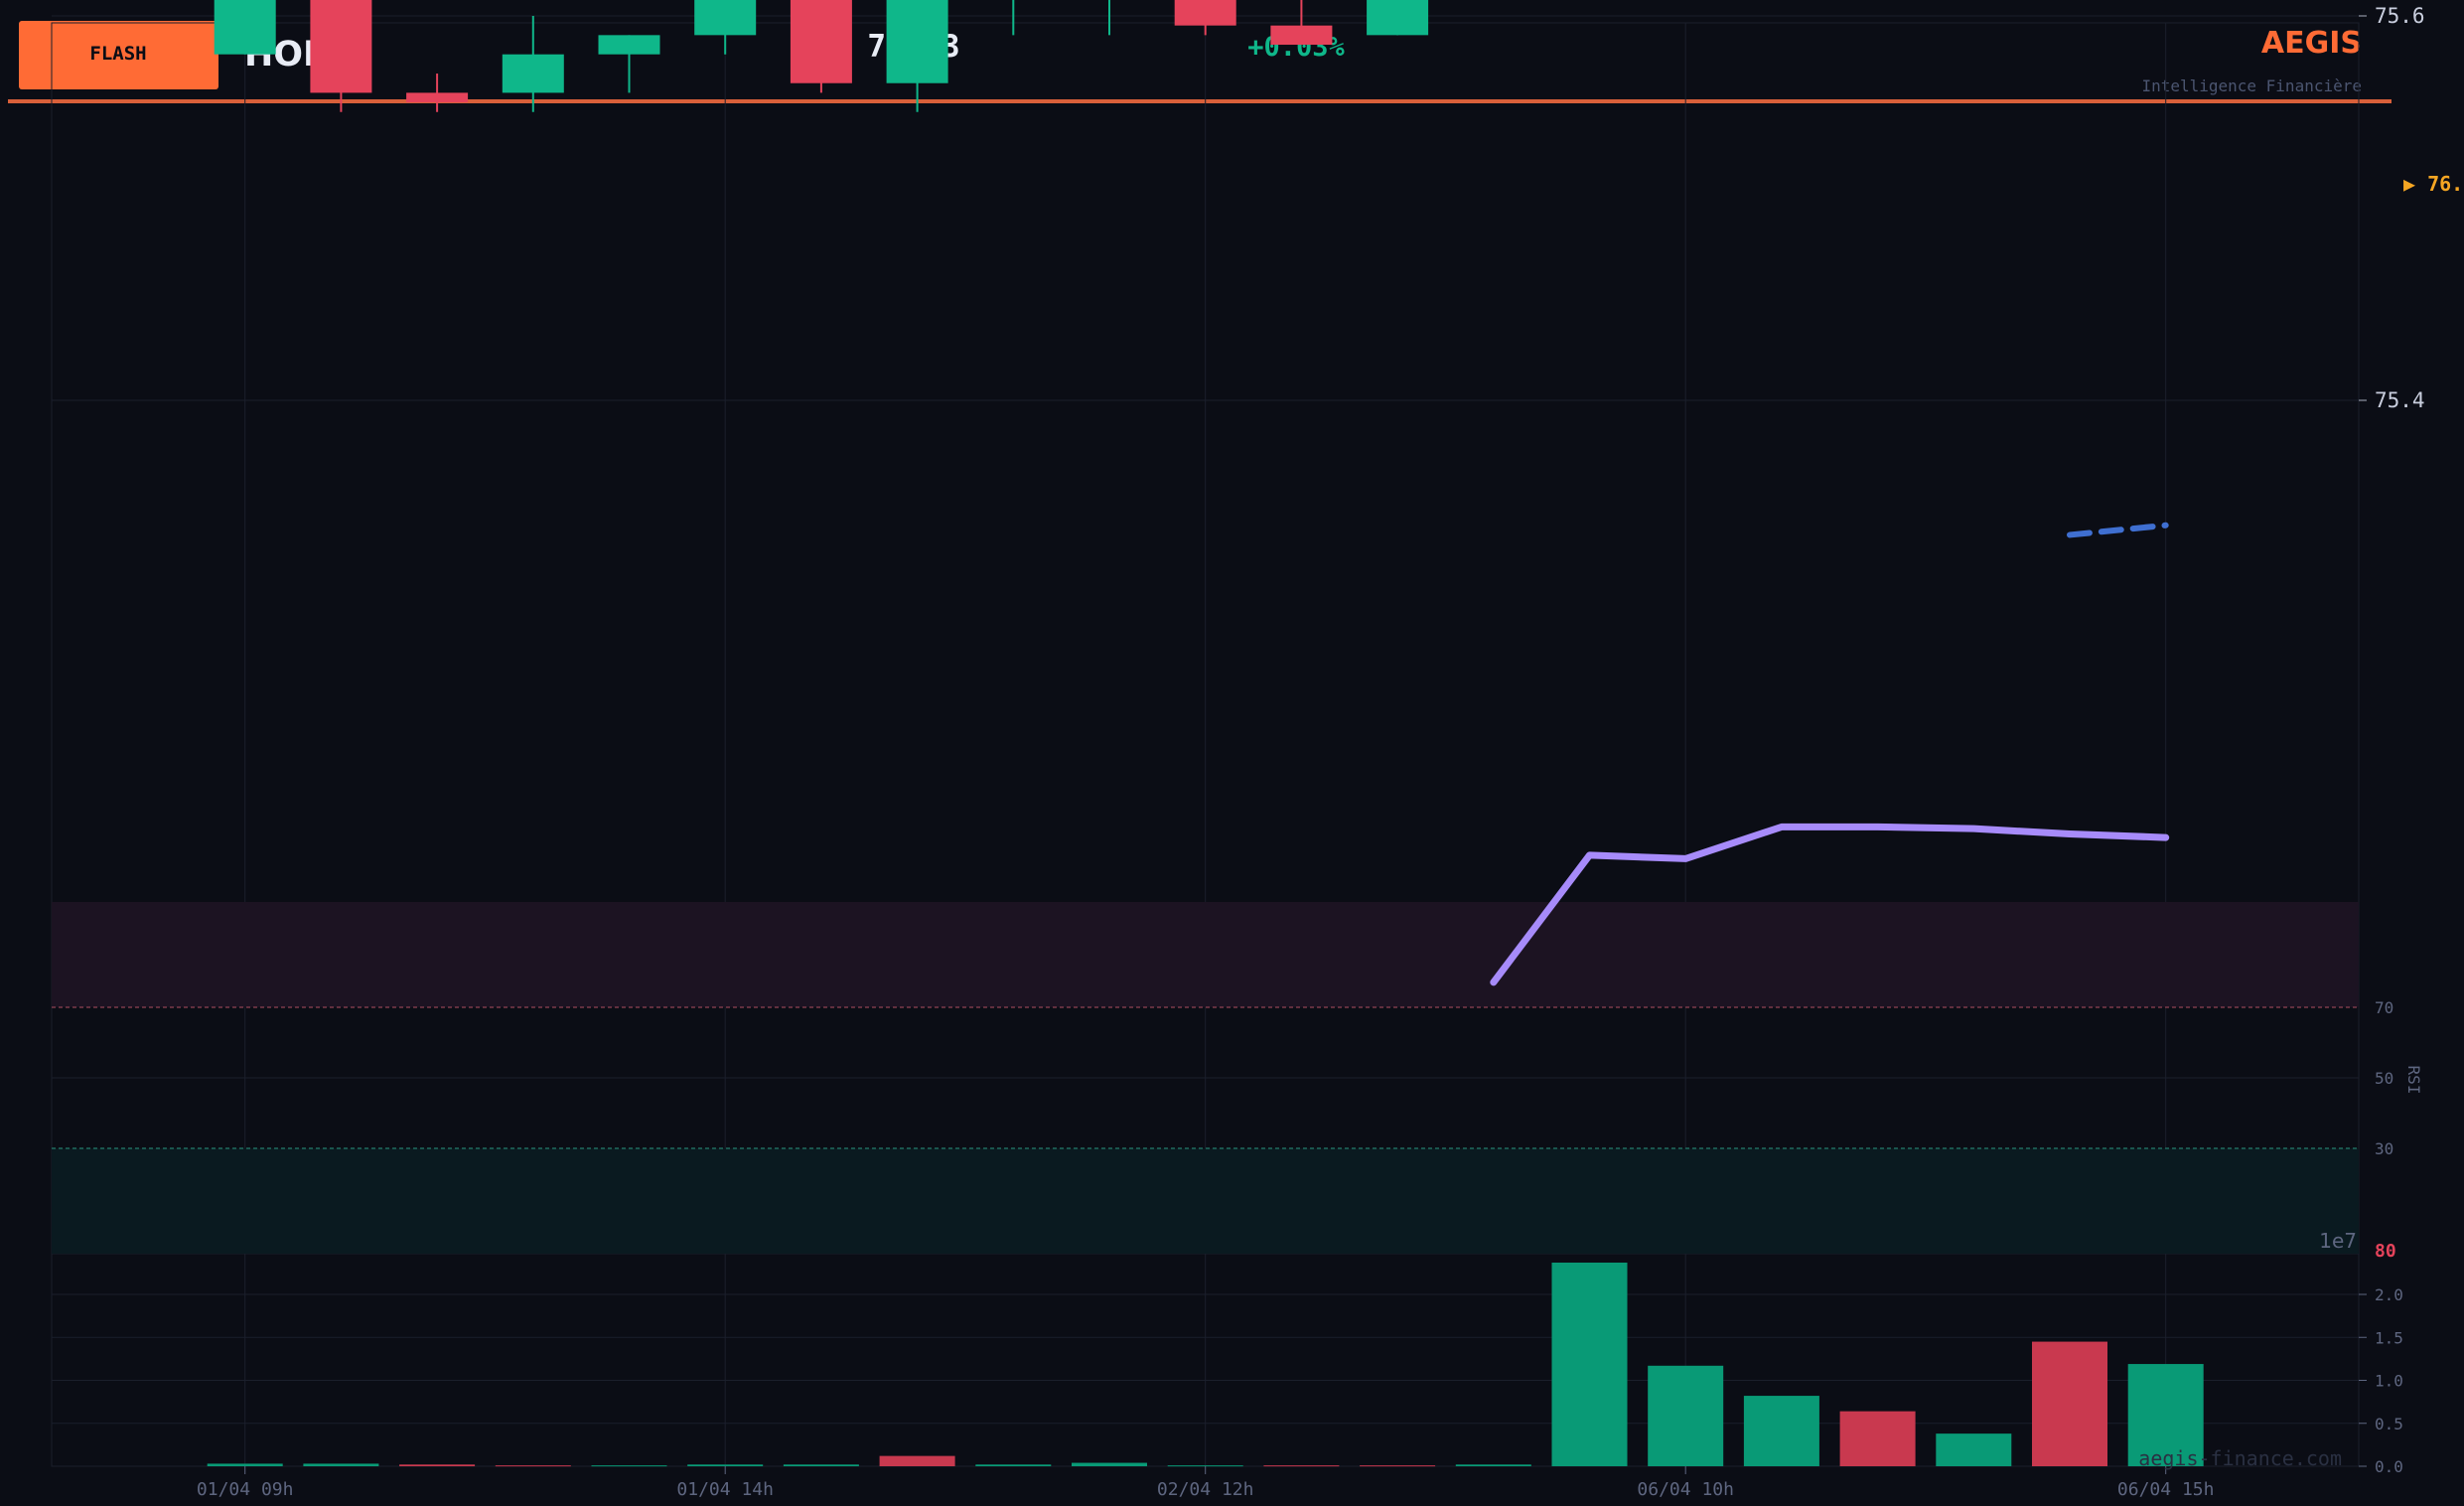  I want to click on rsi-tick-label: 80, so click(2385, 1251).